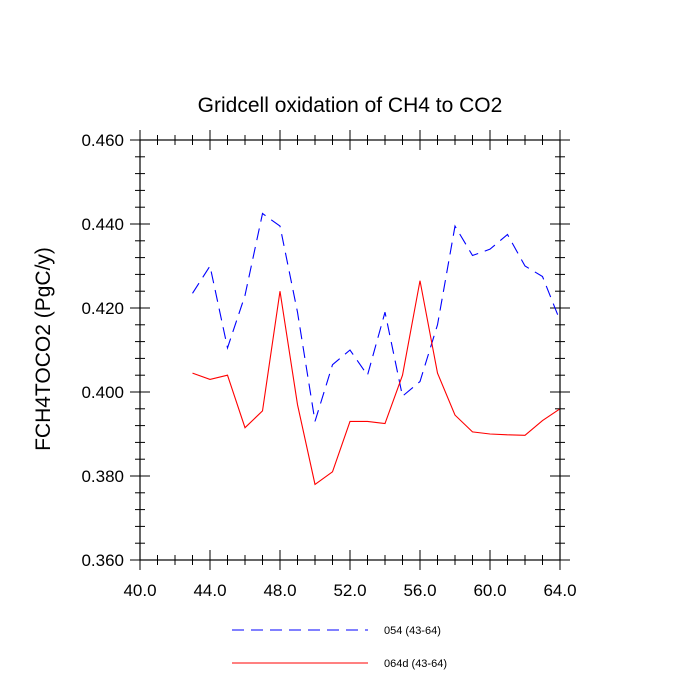 The width and height of the screenshot is (700, 700). I want to click on legend-label-1: 054 (43-64), so click(412, 631).